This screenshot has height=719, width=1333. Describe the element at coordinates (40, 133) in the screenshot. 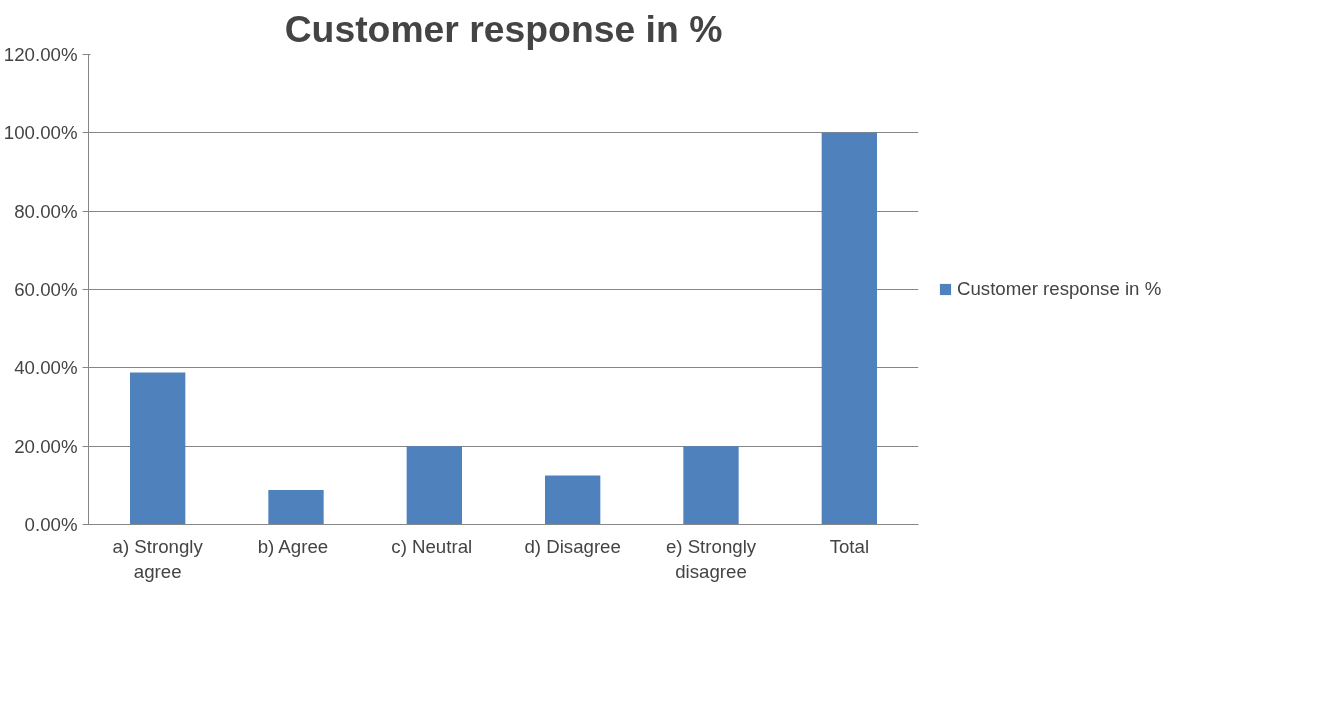

I see `y-tick-label: 100.00%` at that location.